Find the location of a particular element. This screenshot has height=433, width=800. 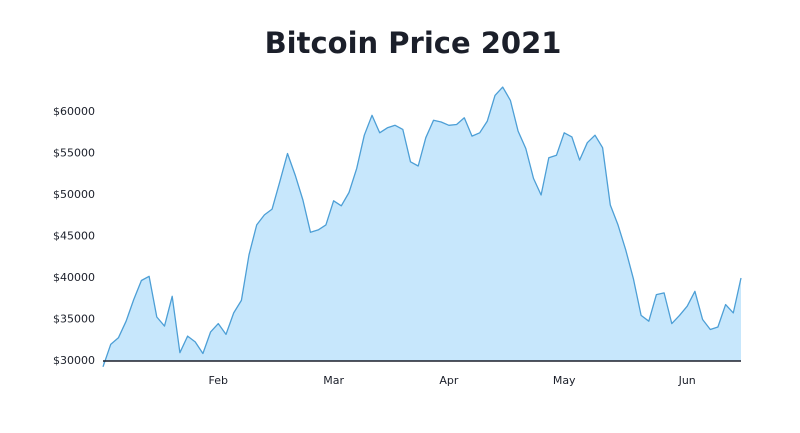

y-tick-label: $35000 is located at coordinates (74, 319).